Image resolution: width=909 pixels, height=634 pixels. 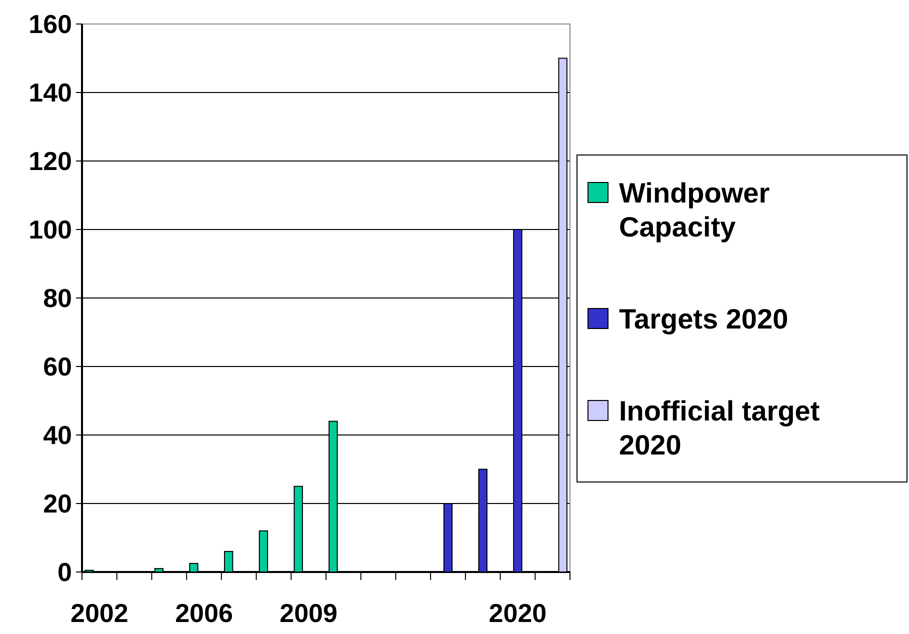 I want to click on y-tick-label: 140, so click(x=50, y=93).